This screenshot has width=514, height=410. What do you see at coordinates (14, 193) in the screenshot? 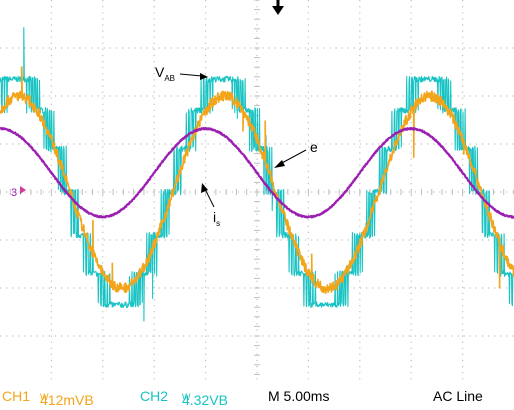
I see `ground-reference-label: 3` at bounding box center [14, 193].